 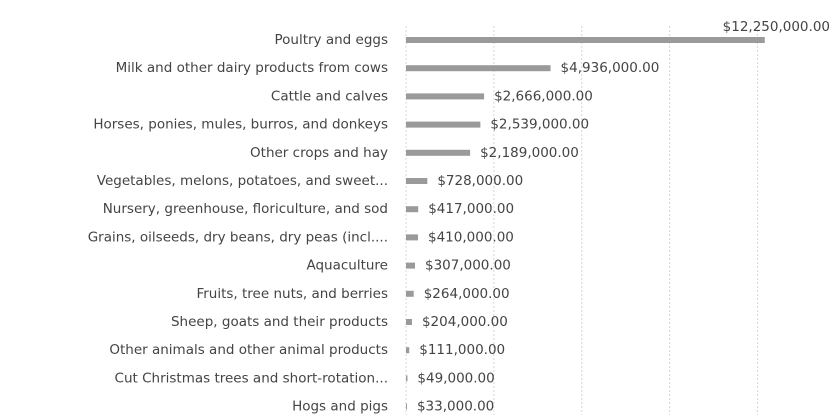 What do you see at coordinates (471, 237) in the screenshot?
I see `value-label: $410,000.00` at bounding box center [471, 237].